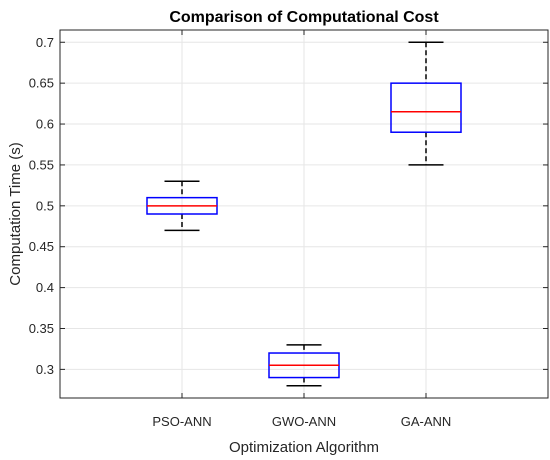 This screenshot has width=550, height=460. Describe the element at coordinates (45, 42) in the screenshot. I see `y-tick-label: 0.7` at that location.